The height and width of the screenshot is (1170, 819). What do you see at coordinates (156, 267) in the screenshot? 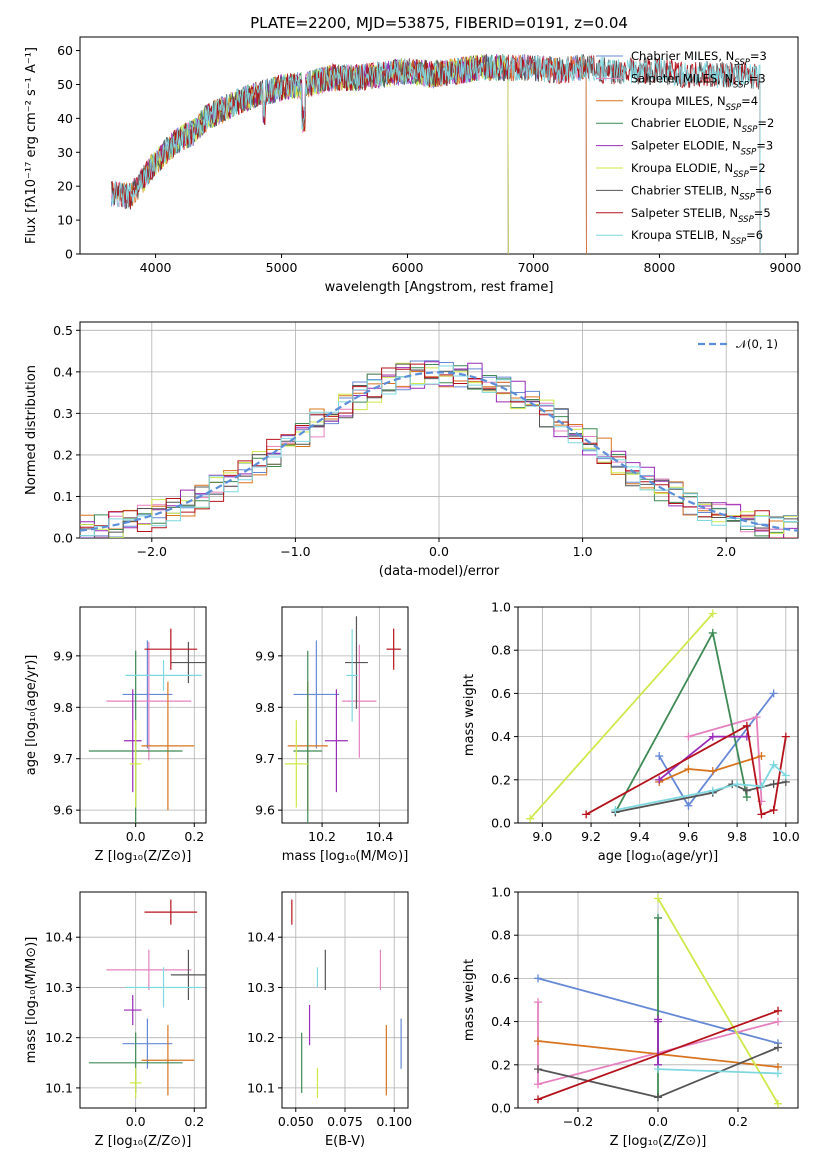
I see `x-tick-label: 4000` at bounding box center [156, 267].